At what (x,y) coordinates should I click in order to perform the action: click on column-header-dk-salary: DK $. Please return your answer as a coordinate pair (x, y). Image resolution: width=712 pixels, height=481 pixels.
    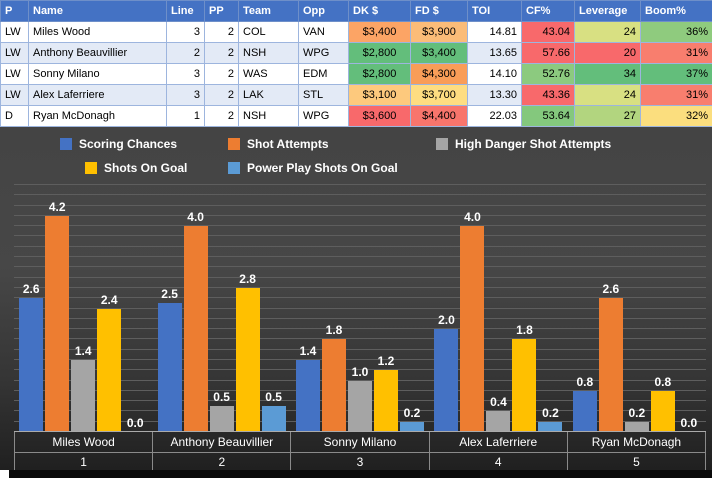
    Looking at the image, I should click on (379, 11).